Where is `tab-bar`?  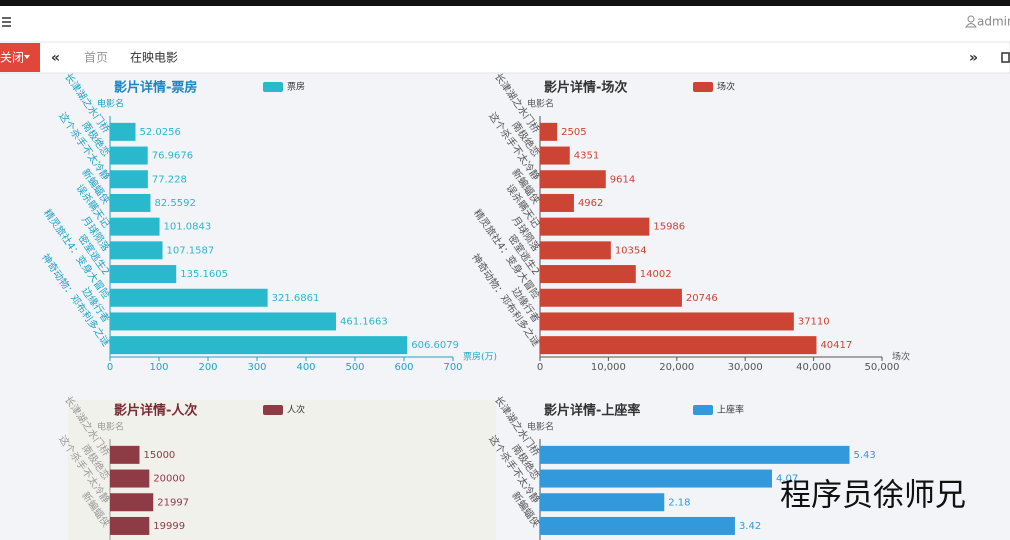 tab-bar is located at coordinates (505, 57).